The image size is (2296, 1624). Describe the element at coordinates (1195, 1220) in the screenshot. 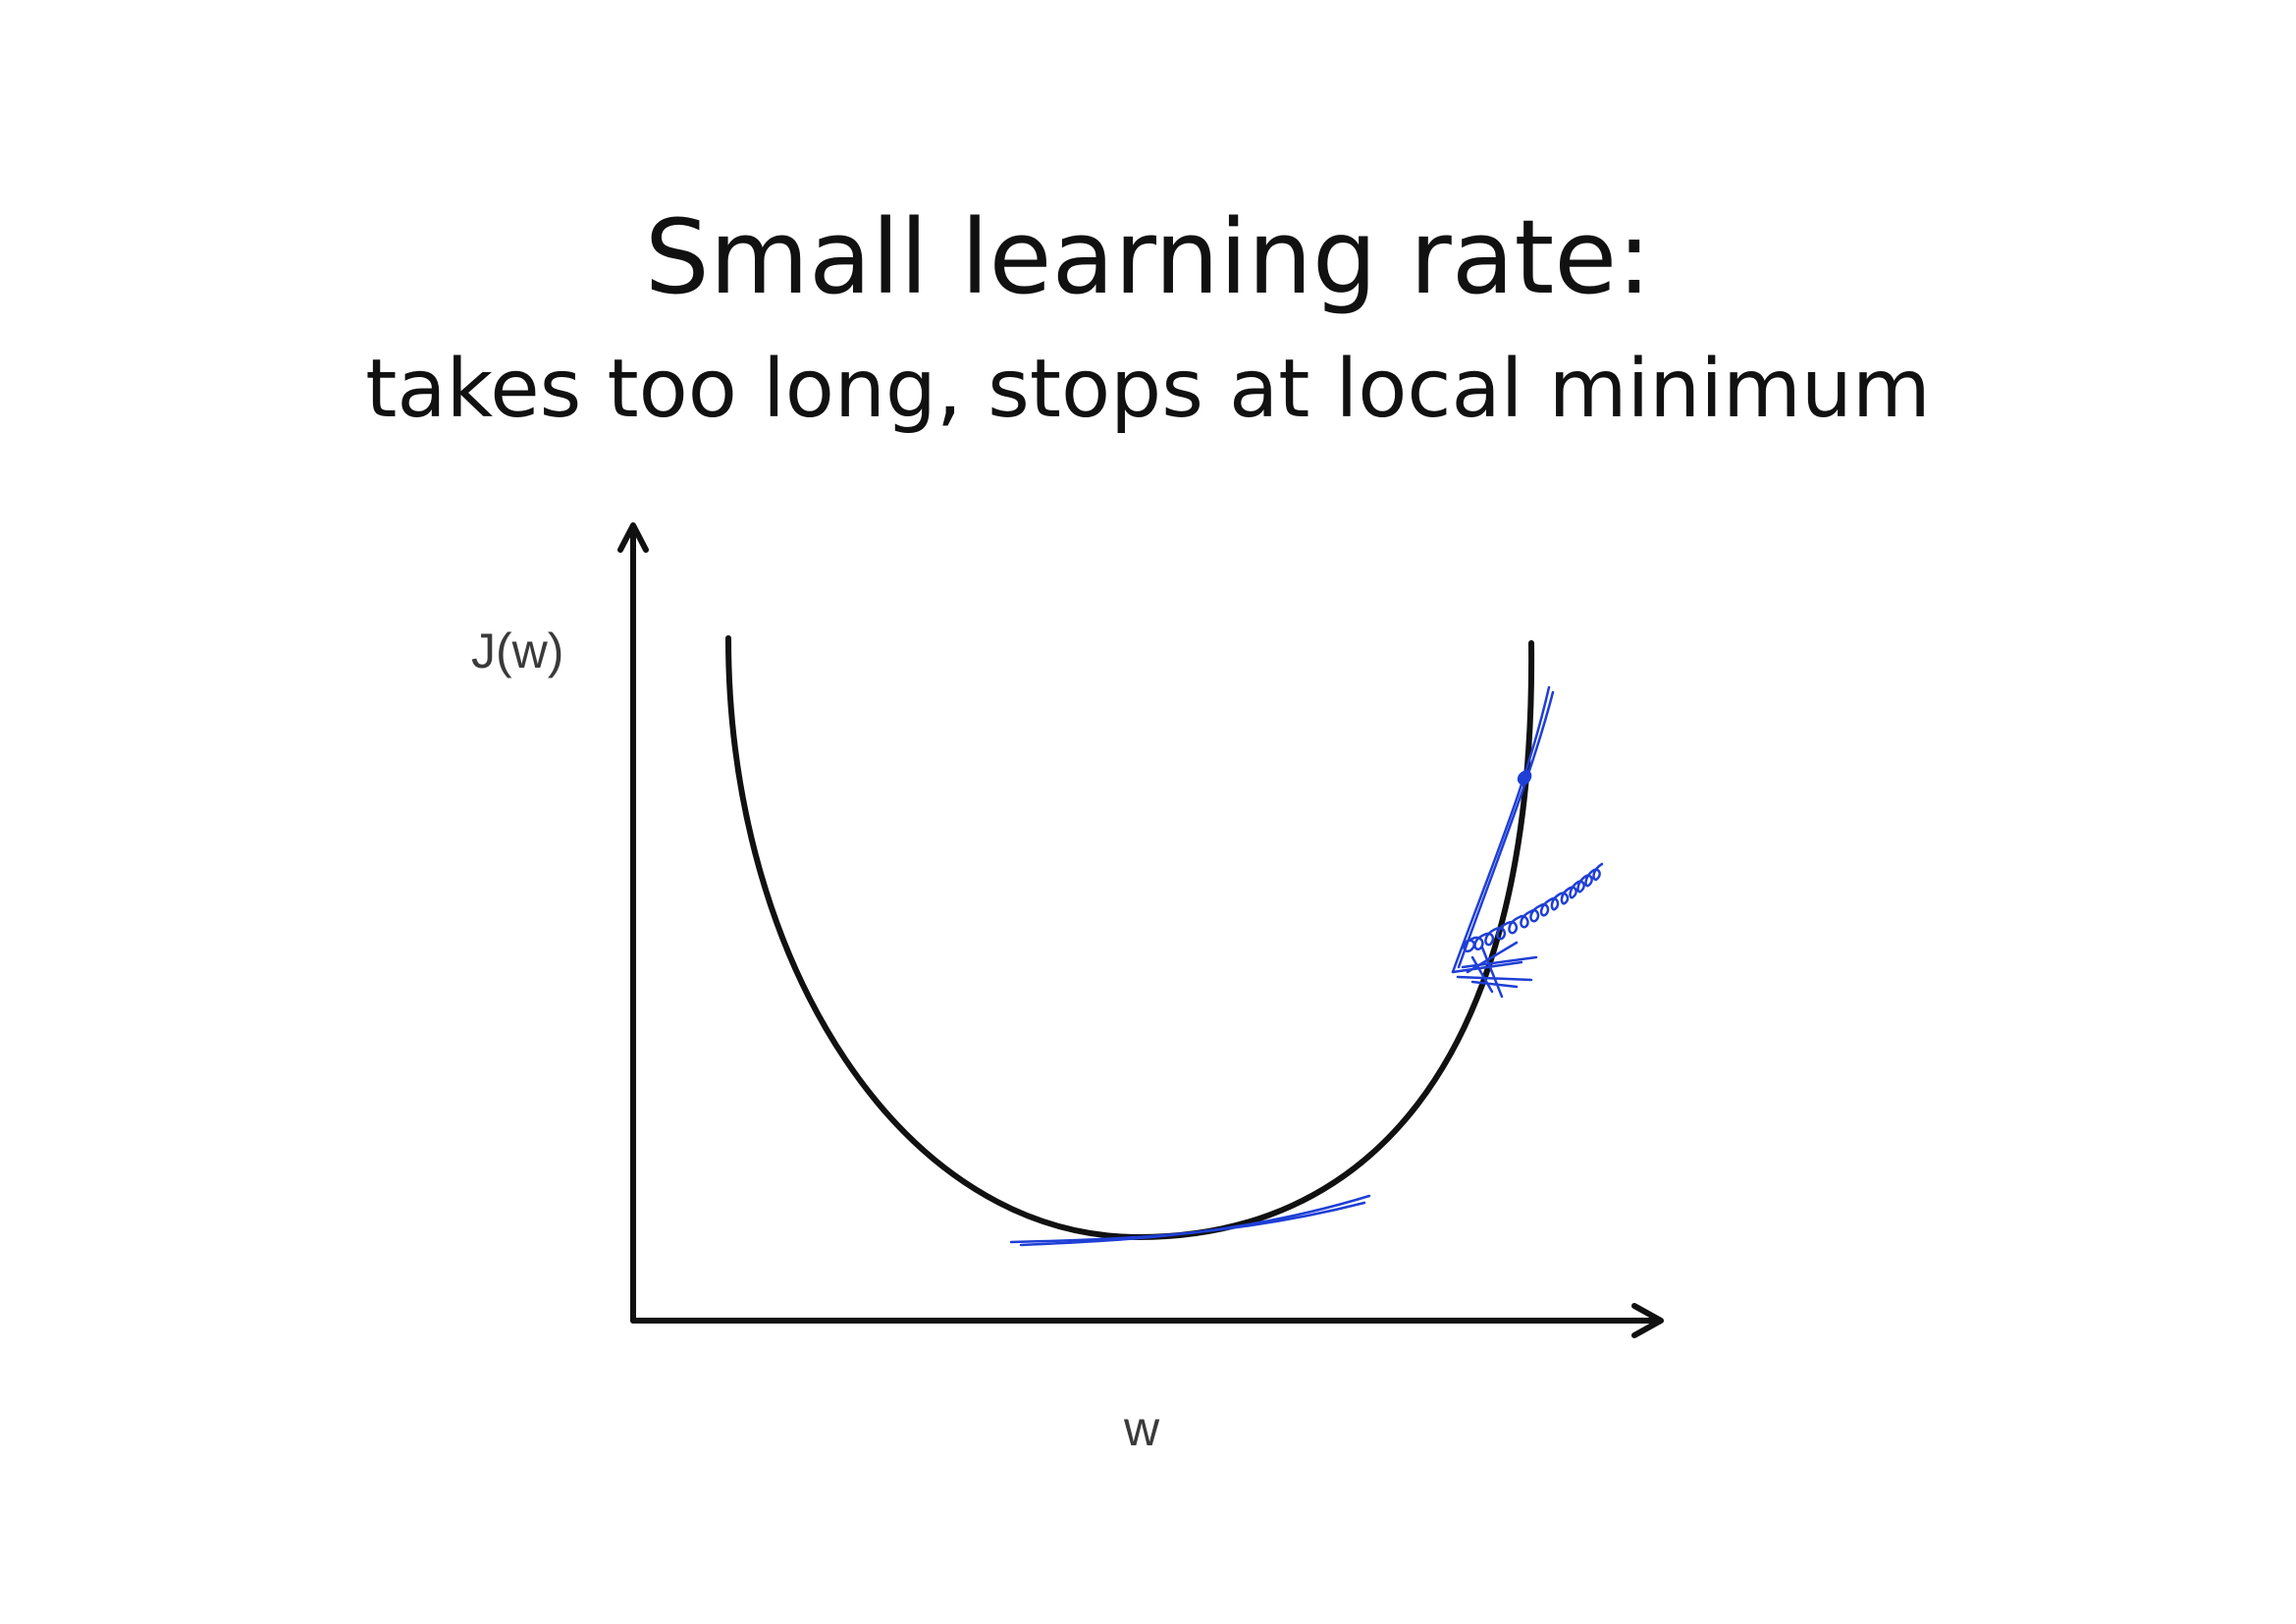

I see `tangent-at-minimum-stroke2` at that location.